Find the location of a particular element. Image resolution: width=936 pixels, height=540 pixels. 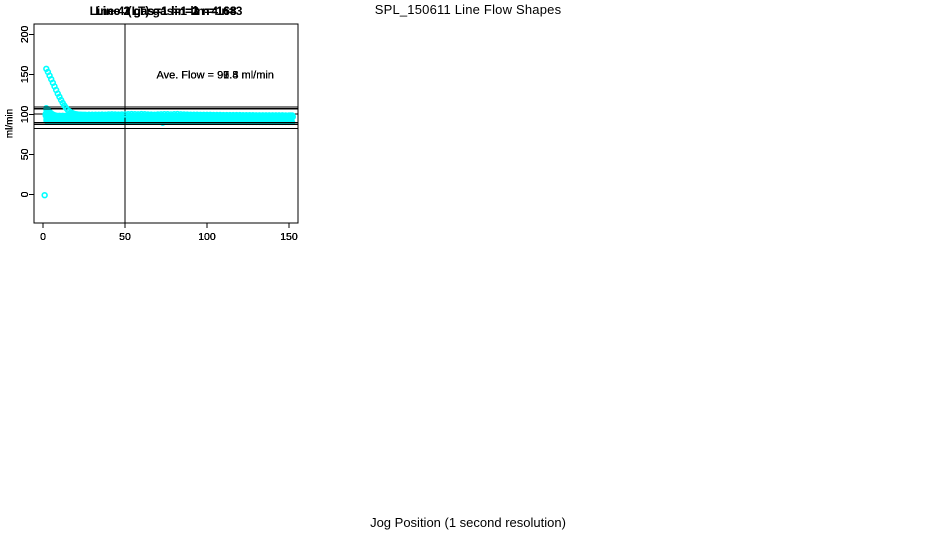

y-tick-label: 0 is located at coordinates (25, 194).